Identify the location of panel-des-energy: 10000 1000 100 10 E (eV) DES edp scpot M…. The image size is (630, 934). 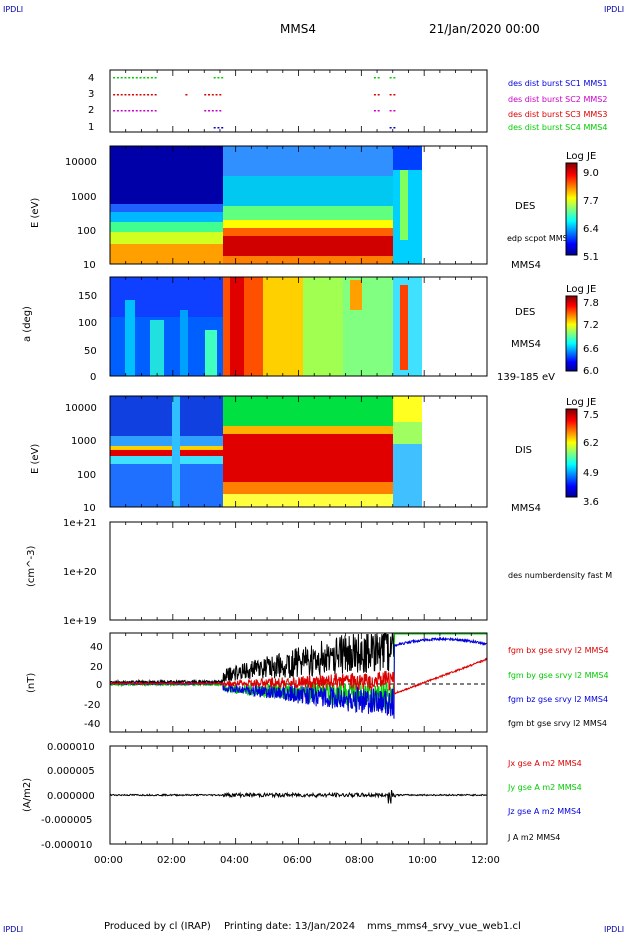
(314, 208).